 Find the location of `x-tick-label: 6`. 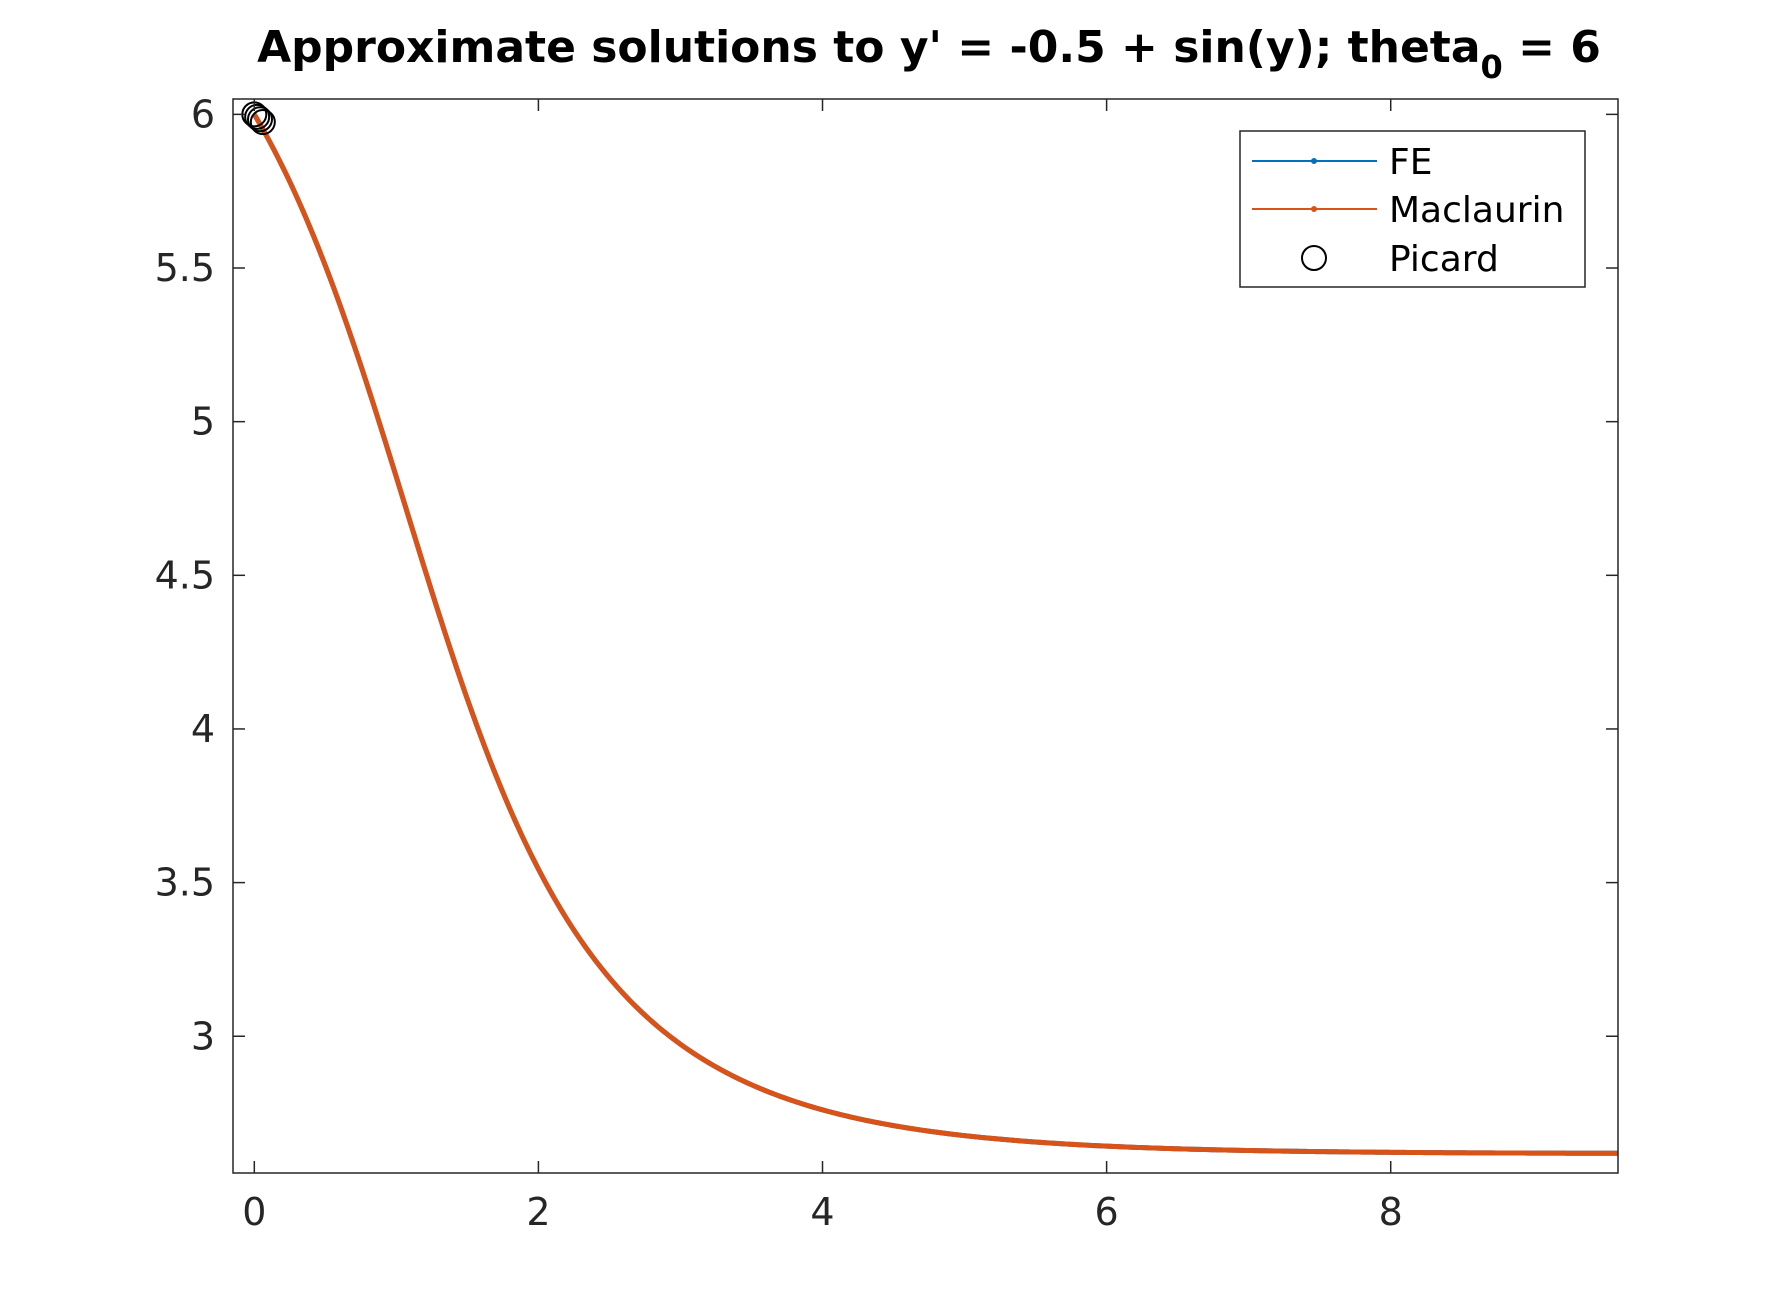

x-tick-label: 6 is located at coordinates (1107, 1212).